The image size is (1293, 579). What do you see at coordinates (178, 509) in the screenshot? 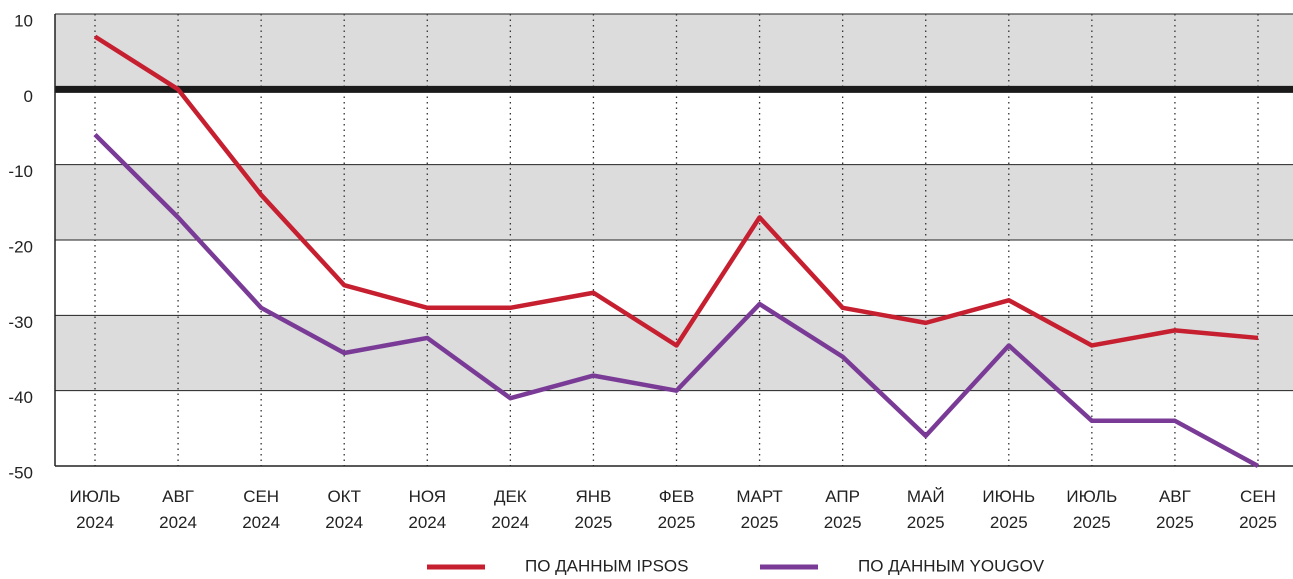
I see `x-tick-label: АВГ 2024` at bounding box center [178, 509].